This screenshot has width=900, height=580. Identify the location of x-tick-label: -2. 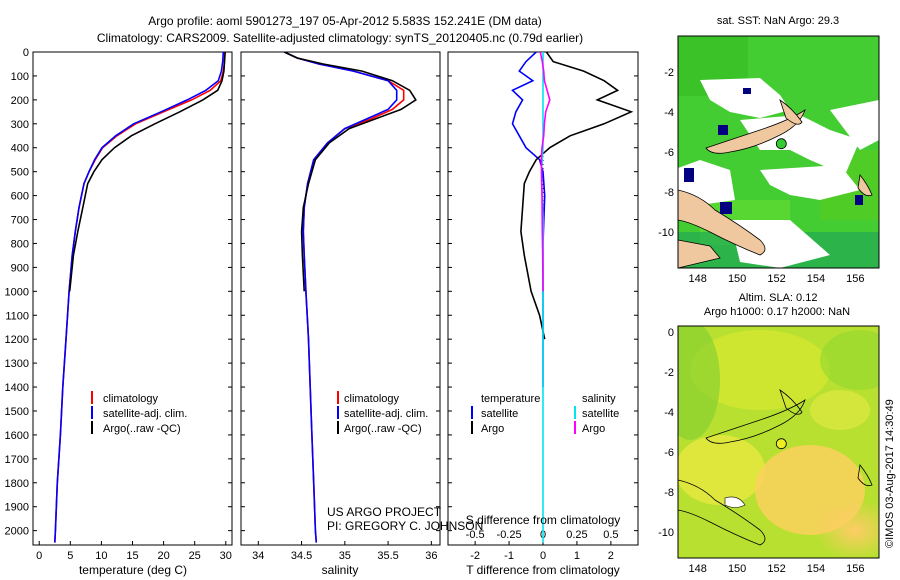
(475, 556).